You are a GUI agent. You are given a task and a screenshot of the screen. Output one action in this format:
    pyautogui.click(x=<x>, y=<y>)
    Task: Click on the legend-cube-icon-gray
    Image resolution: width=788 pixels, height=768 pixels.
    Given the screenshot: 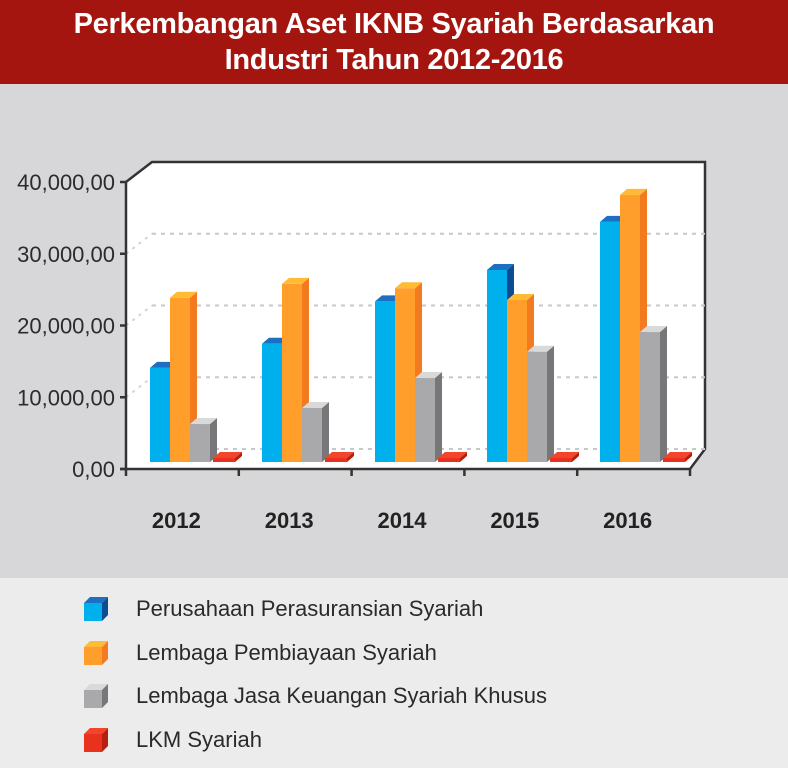 What is the action you would take?
    pyautogui.click(x=96, y=696)
    